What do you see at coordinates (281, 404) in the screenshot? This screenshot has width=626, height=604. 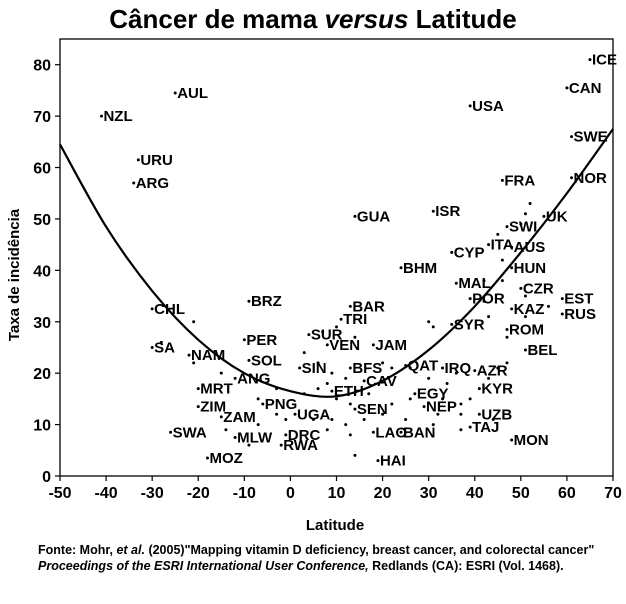 I see `point-label: PNG` at bounding box center [281, 404].